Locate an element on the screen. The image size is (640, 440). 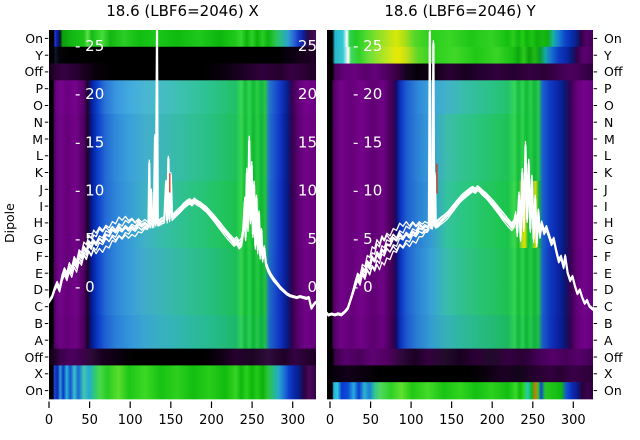
dipole-label-right-g-12: G is located at coordinates (609, 240).